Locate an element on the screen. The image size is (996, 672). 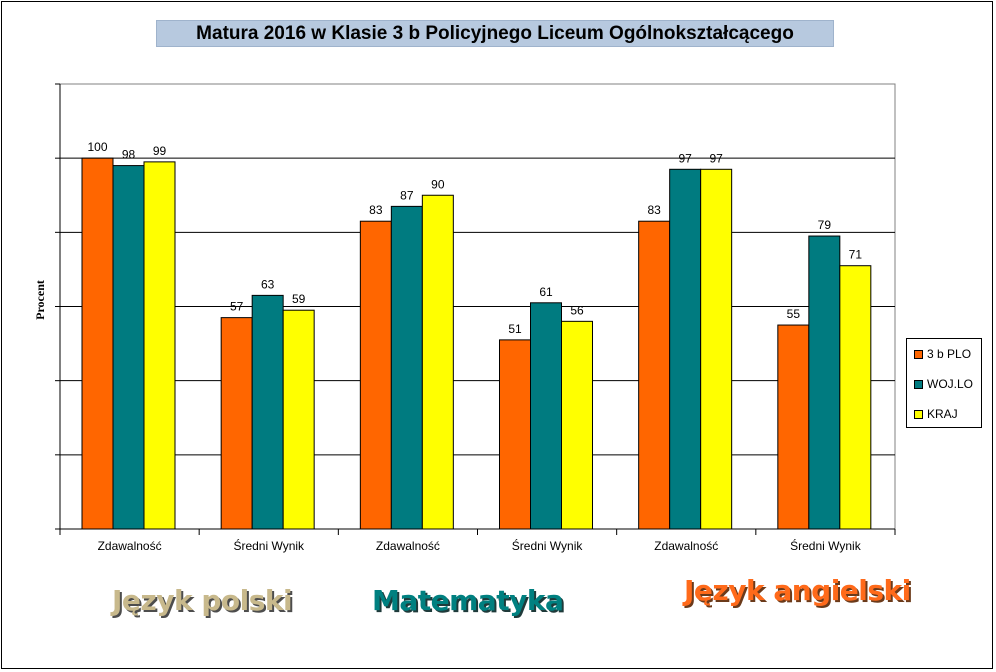
data-label: 59 is located at coordinates (299, 299).